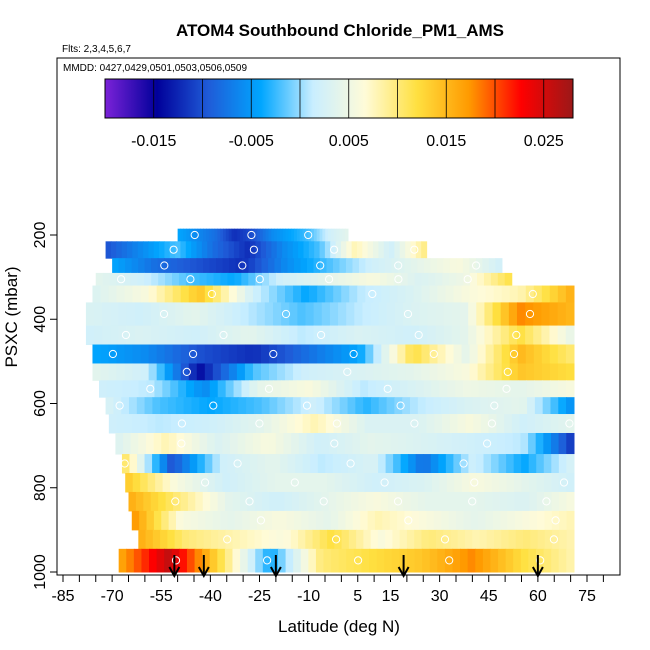 The width and height of the screenshot is (650, 650). Describe the element at coordinates (112, 596) in the screenshot. I see `x-tick-label: -70` at that location.